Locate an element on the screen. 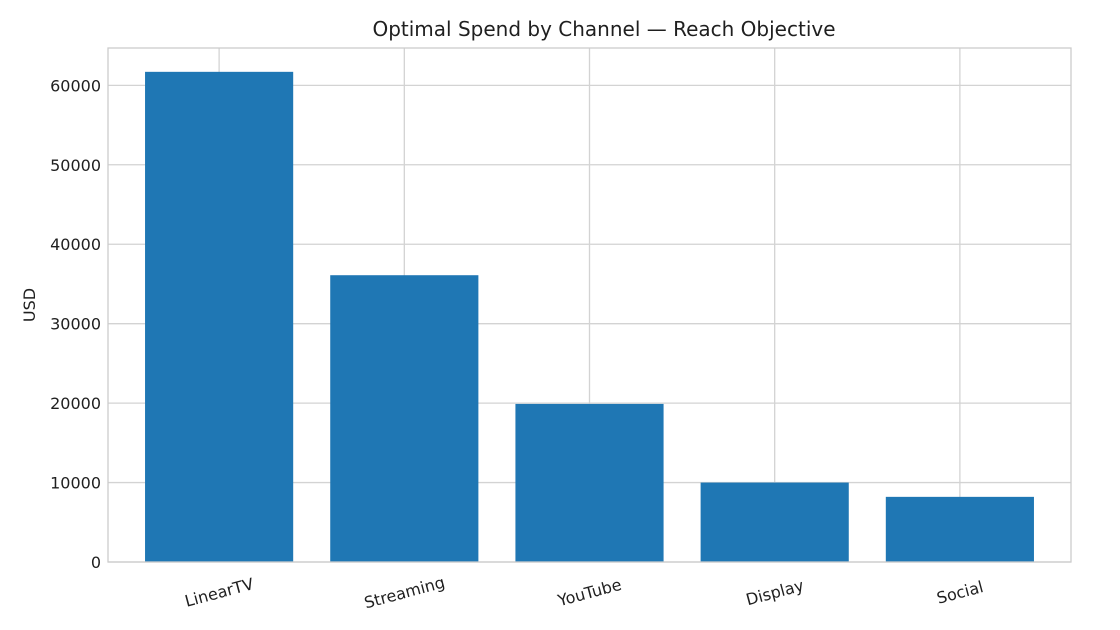 The image size is (1120, 630). bar-streaming is located at coordinates (404, 418).